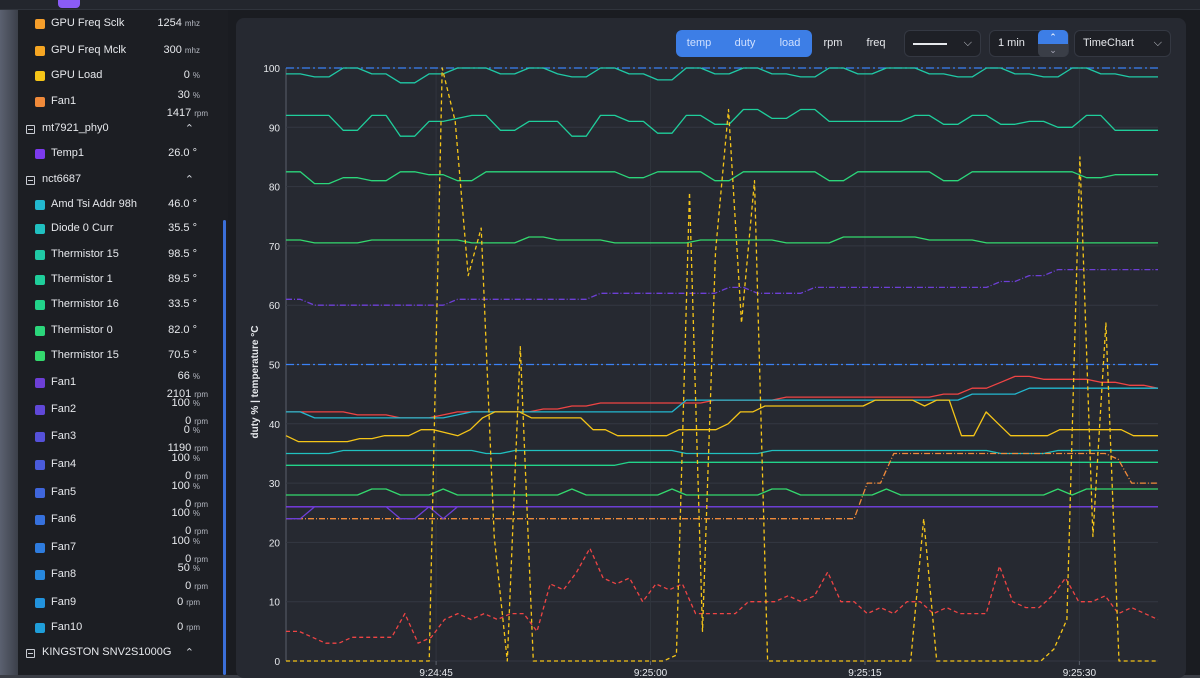  I want to click on sensor-item: Amd Tsi Addr 98h 46.0 °, so click(118, 206).